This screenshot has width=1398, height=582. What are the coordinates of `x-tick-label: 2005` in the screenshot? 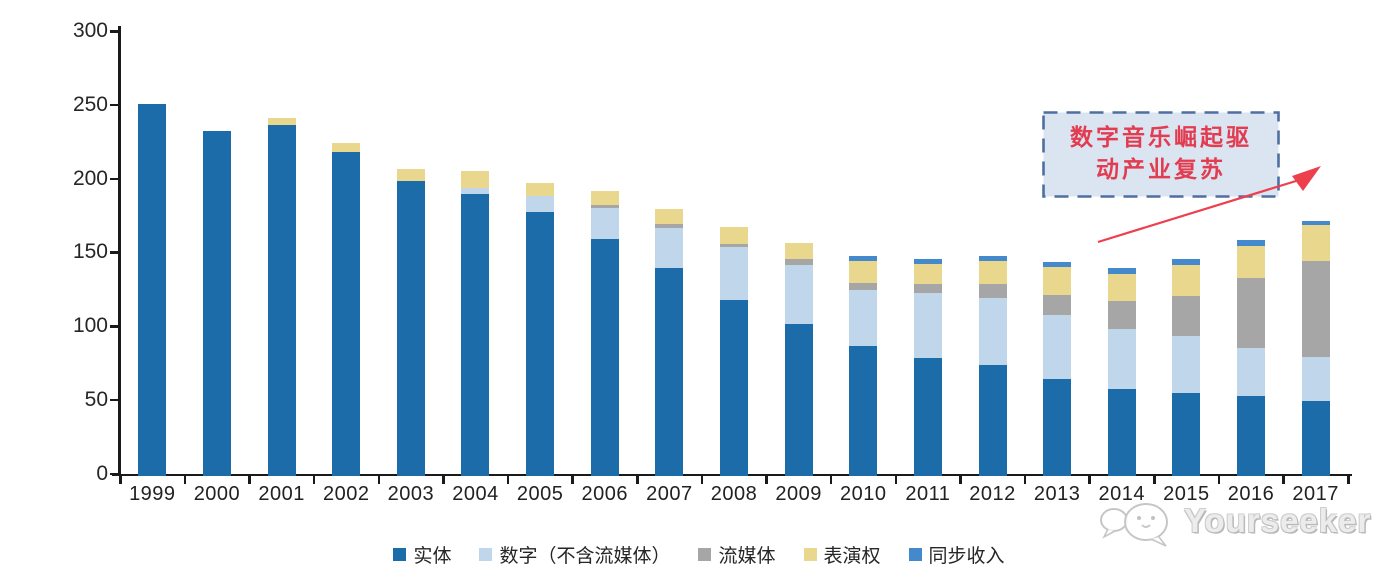 It's located at (540, 494).